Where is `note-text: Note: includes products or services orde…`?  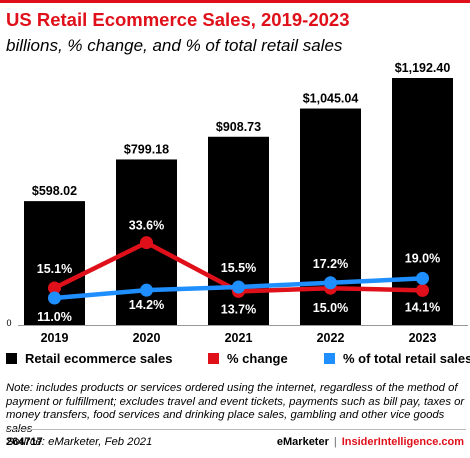 note-text: Note: includes products or services orde… is located at coordinates (235, 408).